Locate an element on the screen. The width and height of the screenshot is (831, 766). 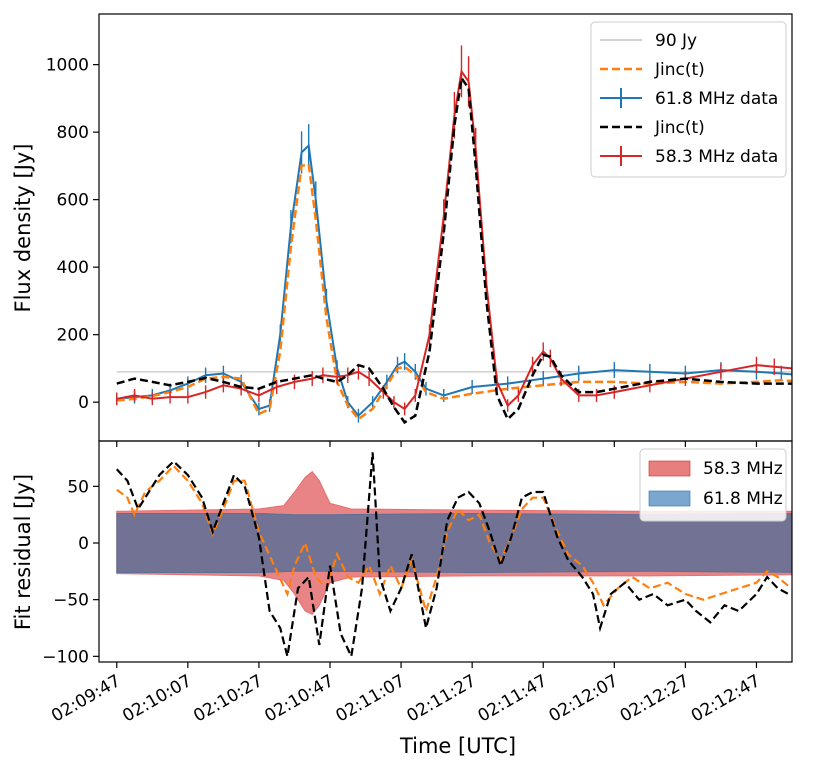
top-y-tick-label: 1000 is located at coordinates (67, 66).